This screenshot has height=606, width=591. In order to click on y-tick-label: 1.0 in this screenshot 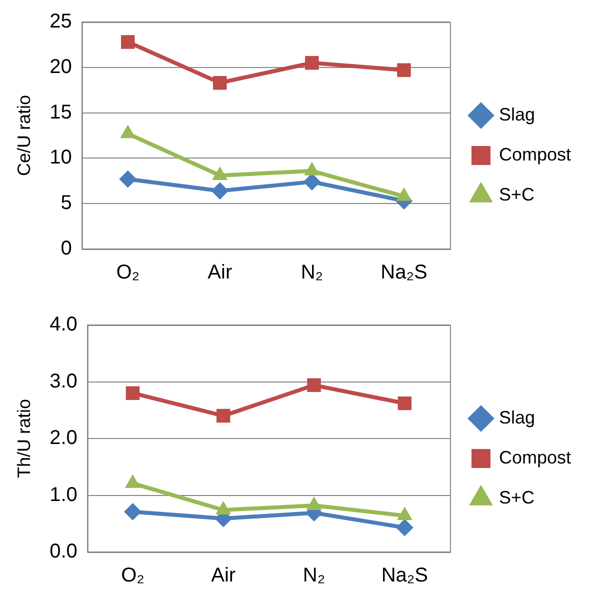, I will do `click(64, 495)`.